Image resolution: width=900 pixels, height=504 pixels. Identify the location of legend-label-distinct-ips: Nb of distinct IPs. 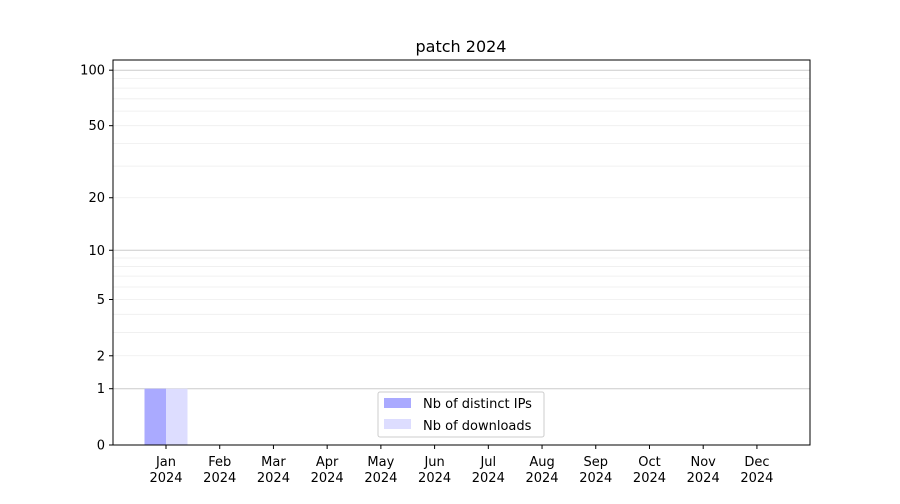
(477, 404).